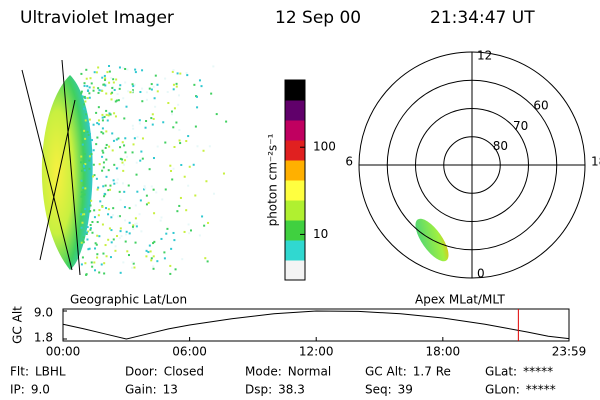 The width and height of the screenshot is (600, 400). I want to click on status-value: Closed, so click(184, 372).